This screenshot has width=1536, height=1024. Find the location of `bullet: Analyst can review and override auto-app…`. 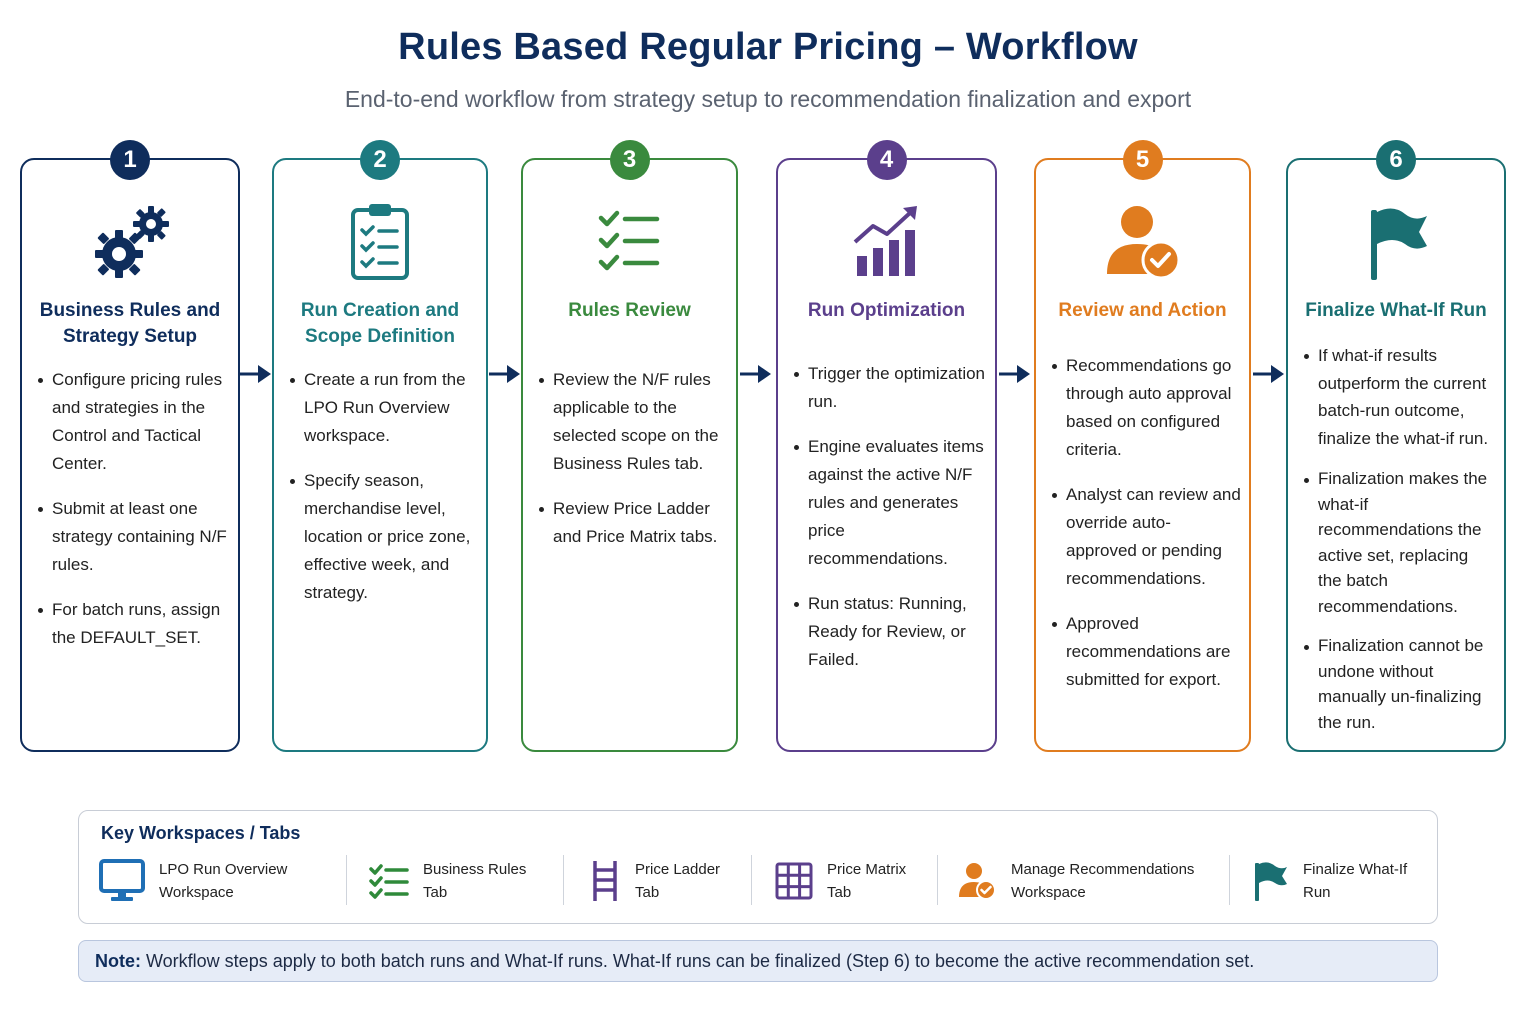

bullet: Analyst can review and override auto-app… is located at coordinates (1145, 537).